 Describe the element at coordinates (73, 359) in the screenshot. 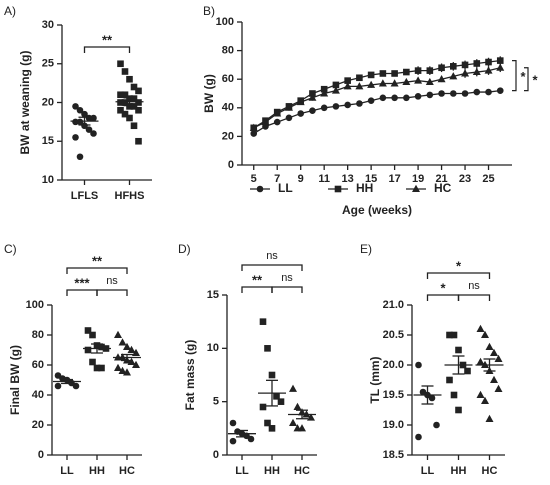

I see `panel: C) 0 20 40 60 80 100 Final BW (g) LL HH HC *** ns**` at that location.